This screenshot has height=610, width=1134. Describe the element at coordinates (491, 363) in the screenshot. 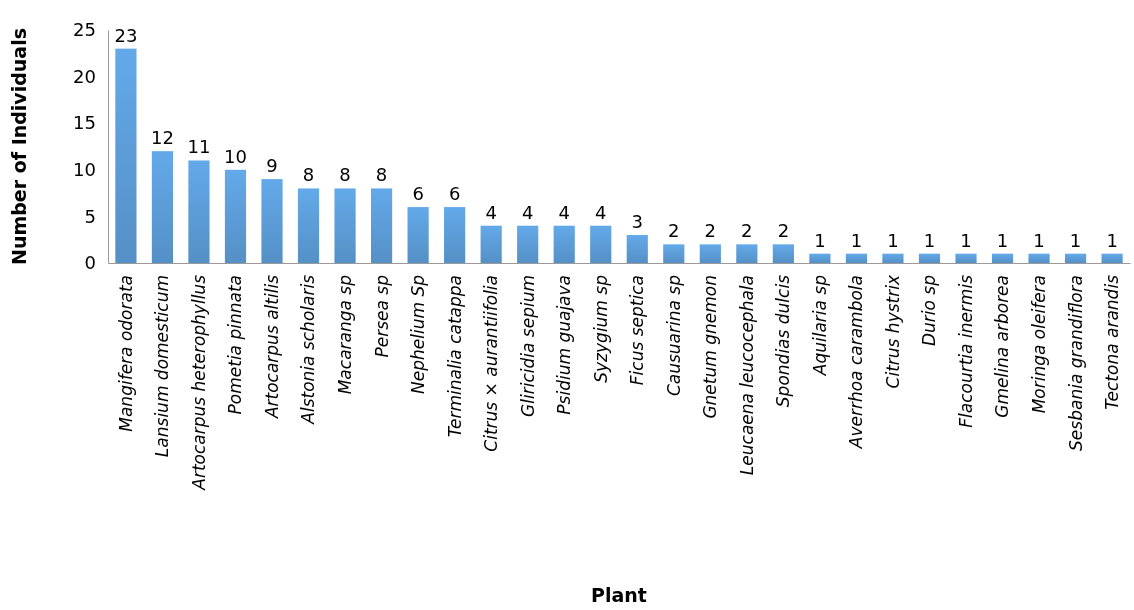

I see `x-tick-label: Citrus × aurantiifolia` at that location.